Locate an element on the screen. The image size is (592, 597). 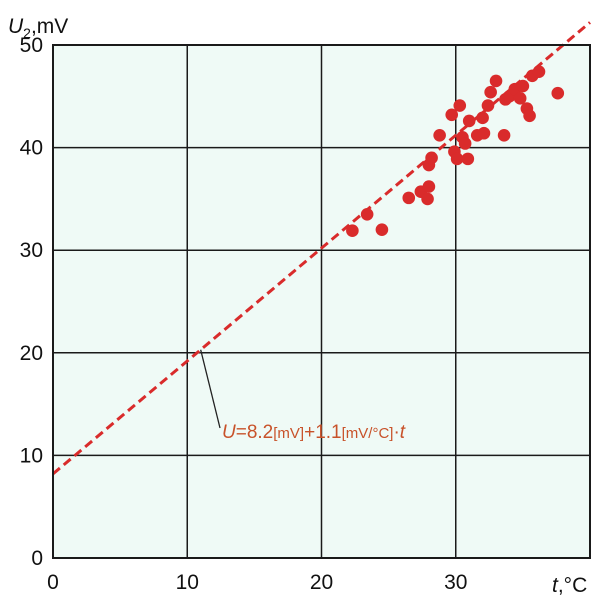
y-tick-label: 0 is located at coordinates (37, 558).